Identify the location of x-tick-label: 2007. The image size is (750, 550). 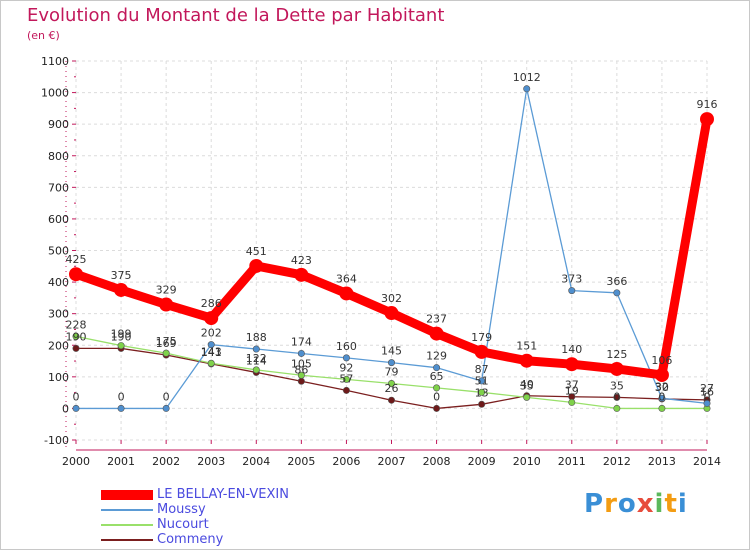
(392, 461).